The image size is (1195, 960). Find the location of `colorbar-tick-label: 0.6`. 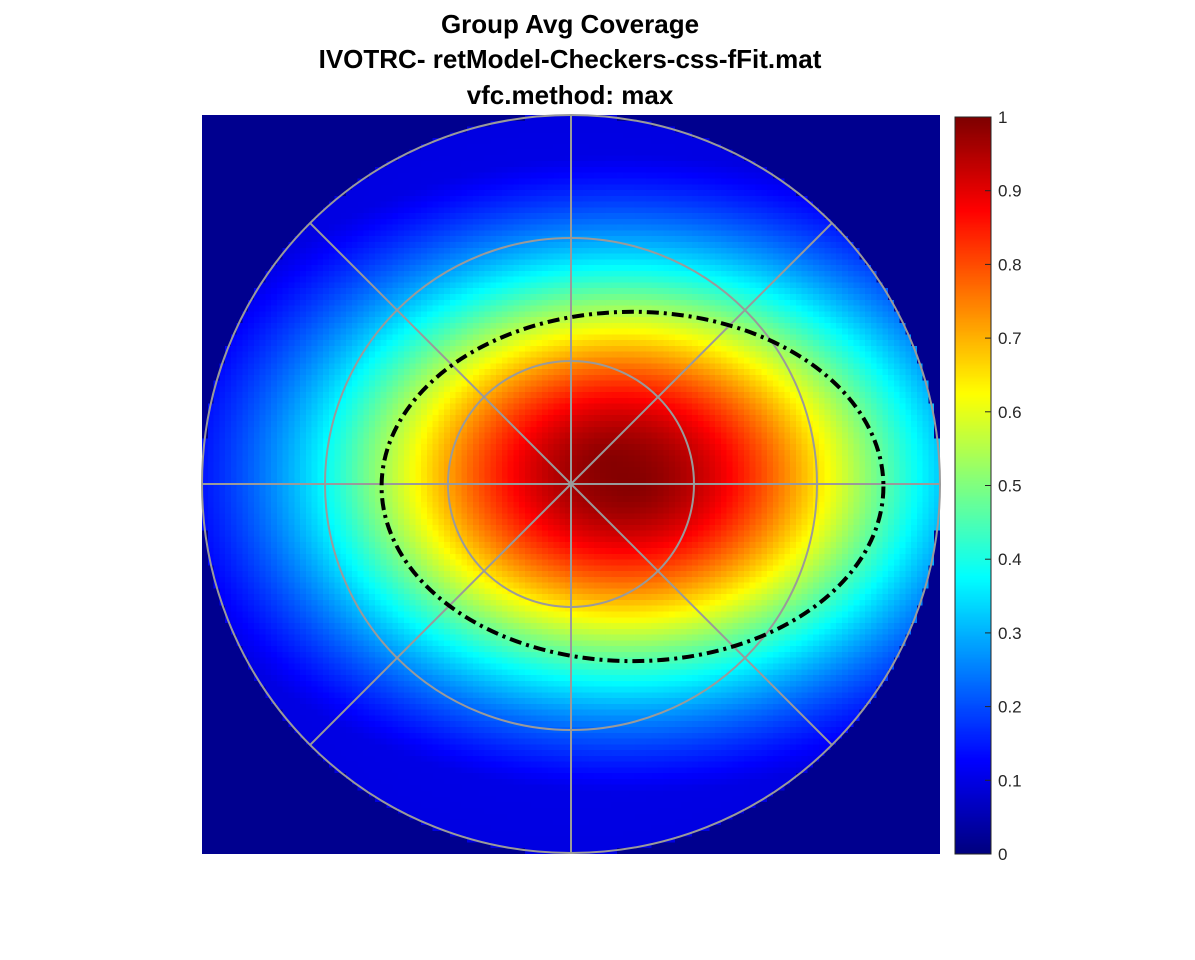

colorbar-tick-label: 0.6 is located at coordinates (1010, 412).